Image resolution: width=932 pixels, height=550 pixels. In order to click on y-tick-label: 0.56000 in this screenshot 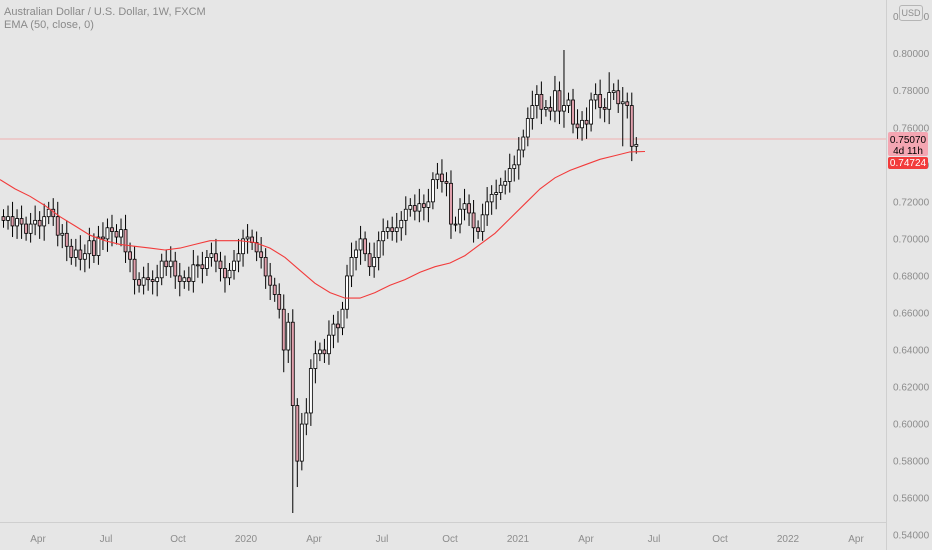, I will do `click(911, 499)`.